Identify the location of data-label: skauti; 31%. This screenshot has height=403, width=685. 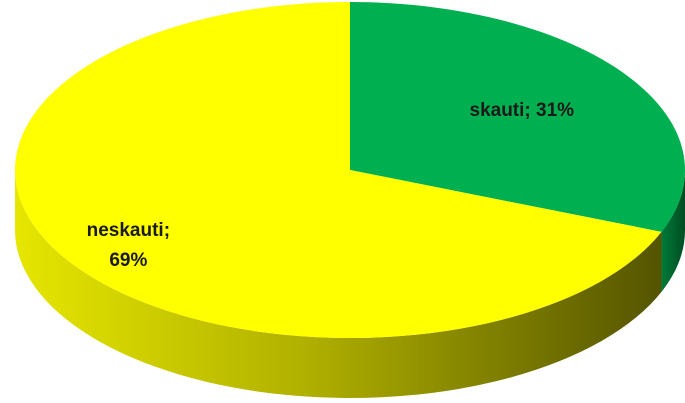
(522, 111).